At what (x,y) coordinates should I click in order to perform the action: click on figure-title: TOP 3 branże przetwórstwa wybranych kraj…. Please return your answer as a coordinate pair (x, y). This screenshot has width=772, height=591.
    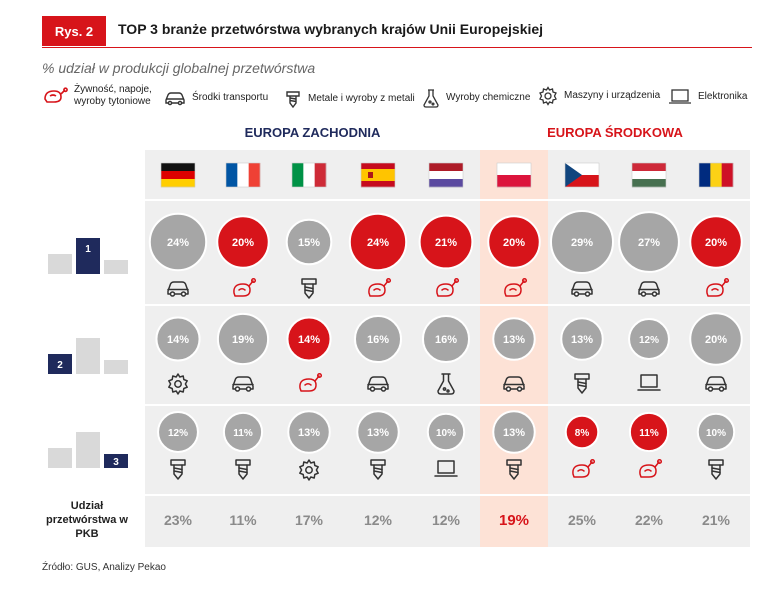
    Looking at the image, I should click on (331, 29).